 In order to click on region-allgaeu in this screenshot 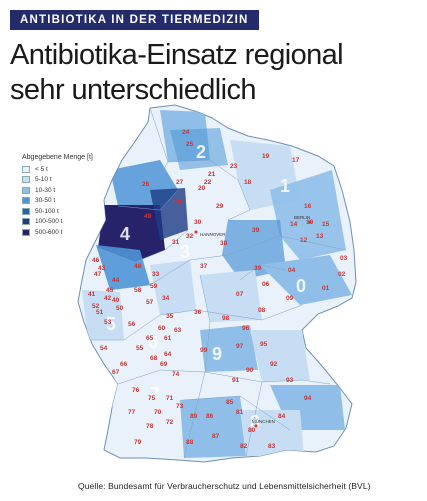, I will do `click(214, 427)`.